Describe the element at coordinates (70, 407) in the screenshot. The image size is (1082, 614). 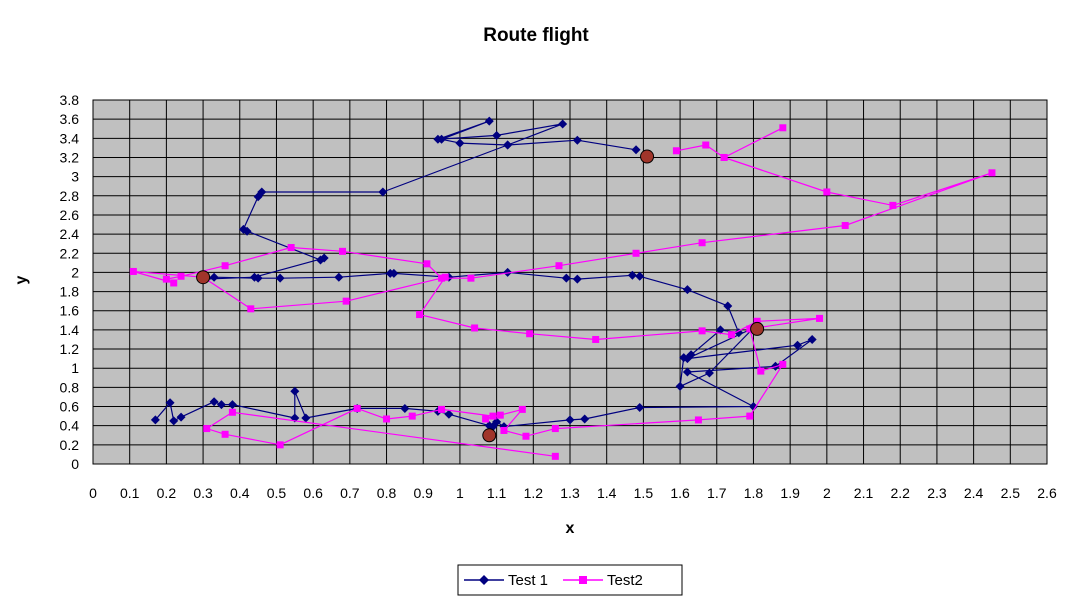
I see `y-tick-label: 0.6` at that location.